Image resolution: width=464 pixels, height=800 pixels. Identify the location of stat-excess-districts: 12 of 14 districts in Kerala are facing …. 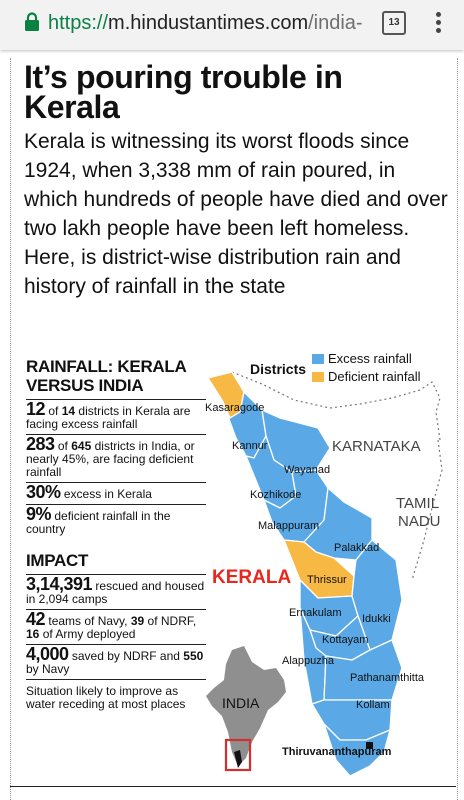
(116, 417).